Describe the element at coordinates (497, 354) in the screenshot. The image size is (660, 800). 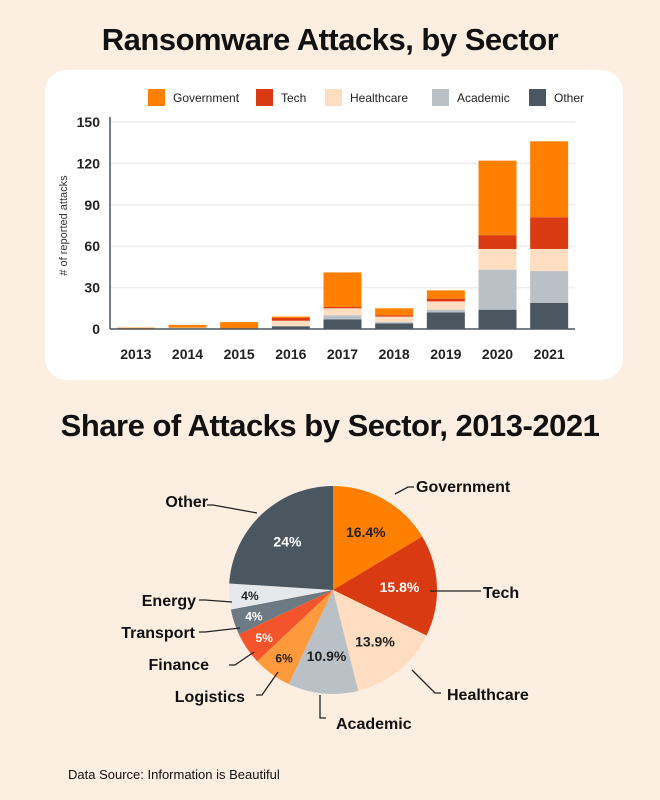
I see `x-tick-label: 2020` at that location.